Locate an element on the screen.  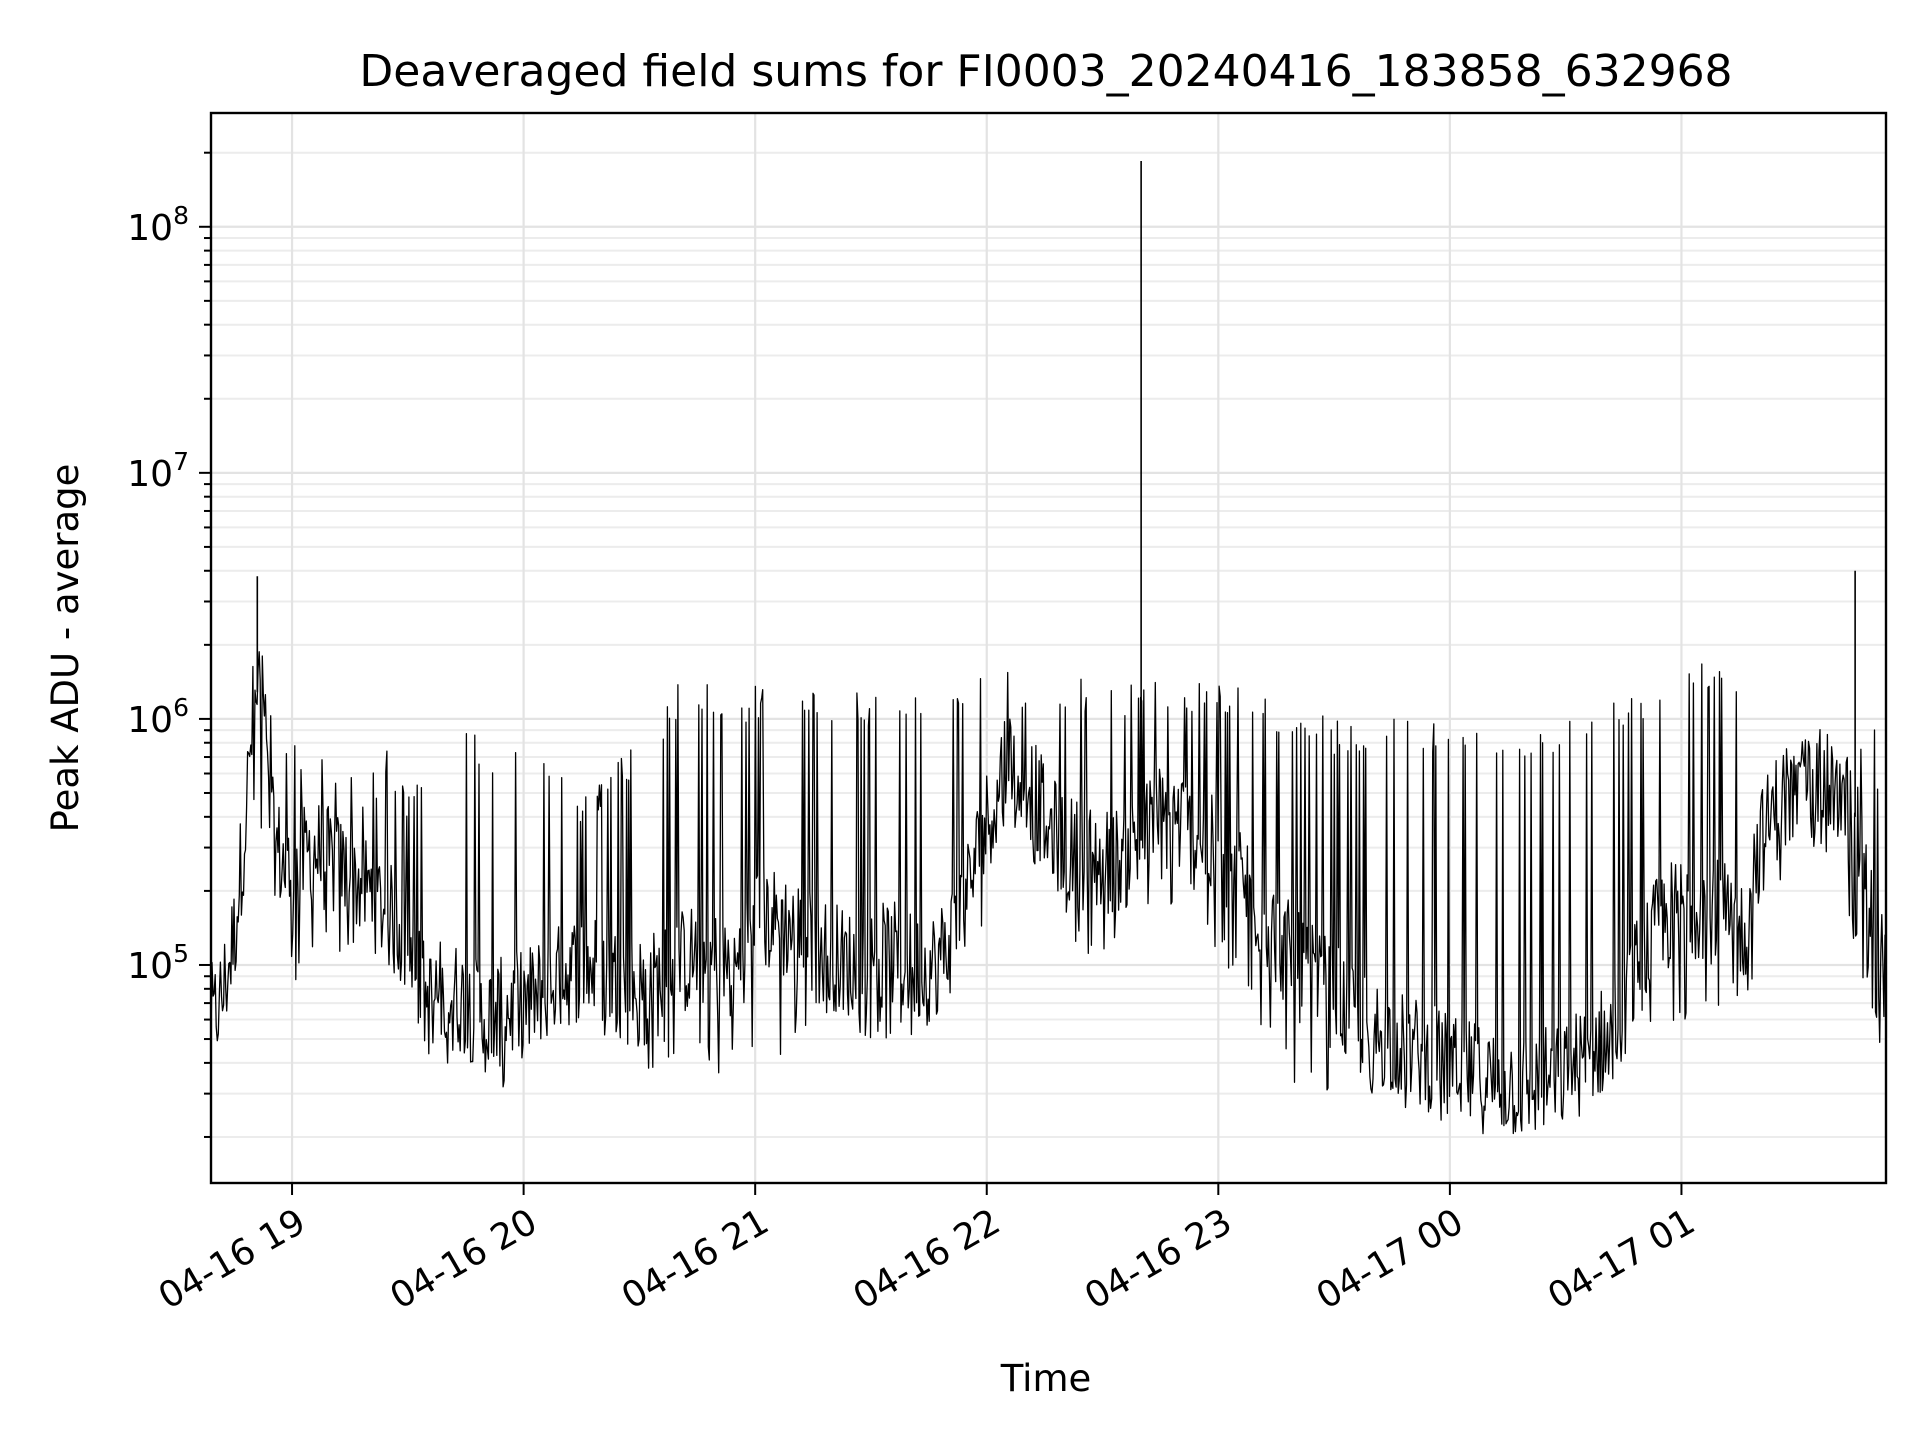
y-tick-label: 10⁶ is located at coordinates (158, 717).